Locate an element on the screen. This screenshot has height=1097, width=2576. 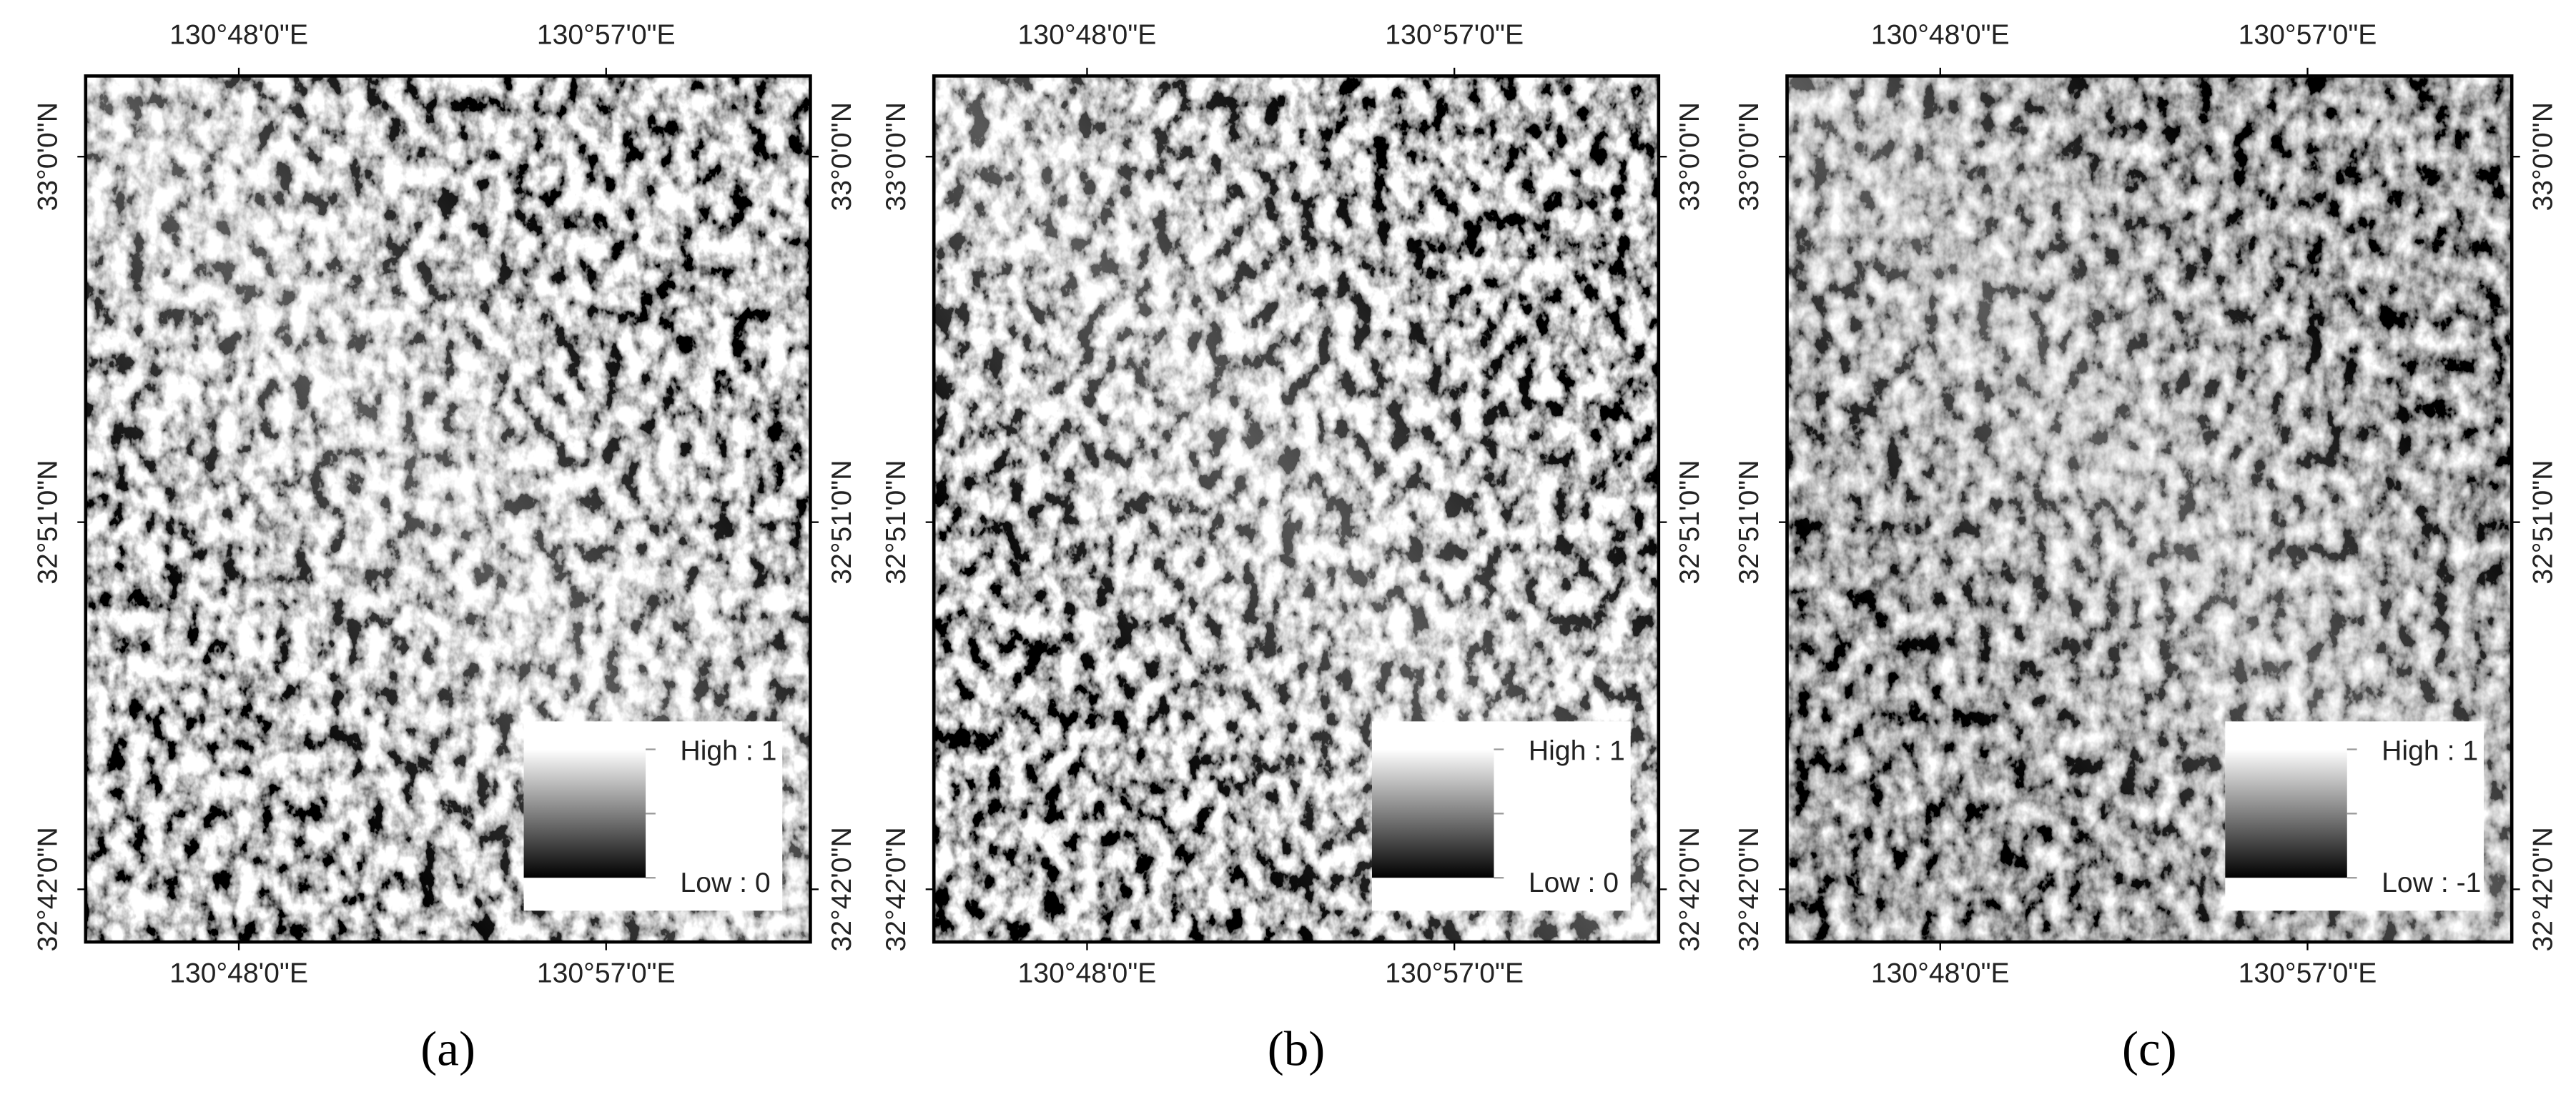
panel-caption: (a) is located at coordinates (447, 1048).